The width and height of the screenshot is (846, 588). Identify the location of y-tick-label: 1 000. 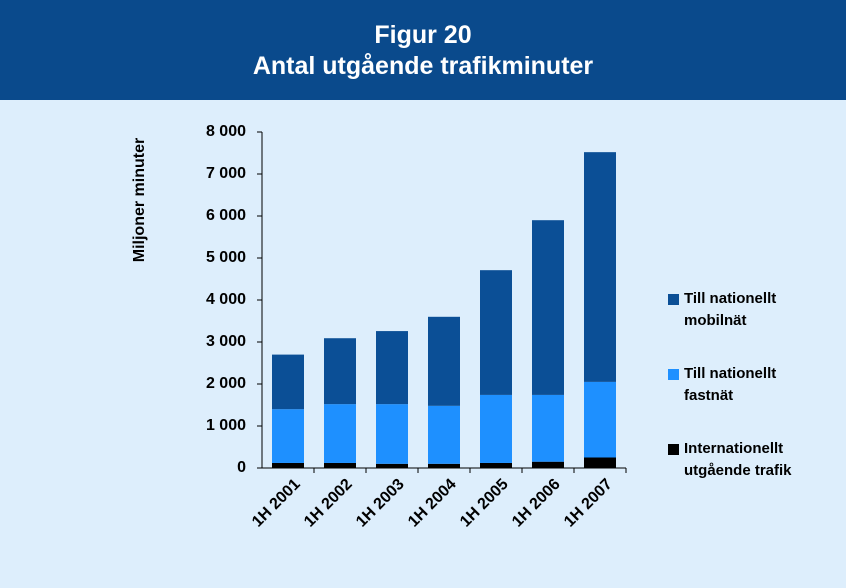
(226, 425).